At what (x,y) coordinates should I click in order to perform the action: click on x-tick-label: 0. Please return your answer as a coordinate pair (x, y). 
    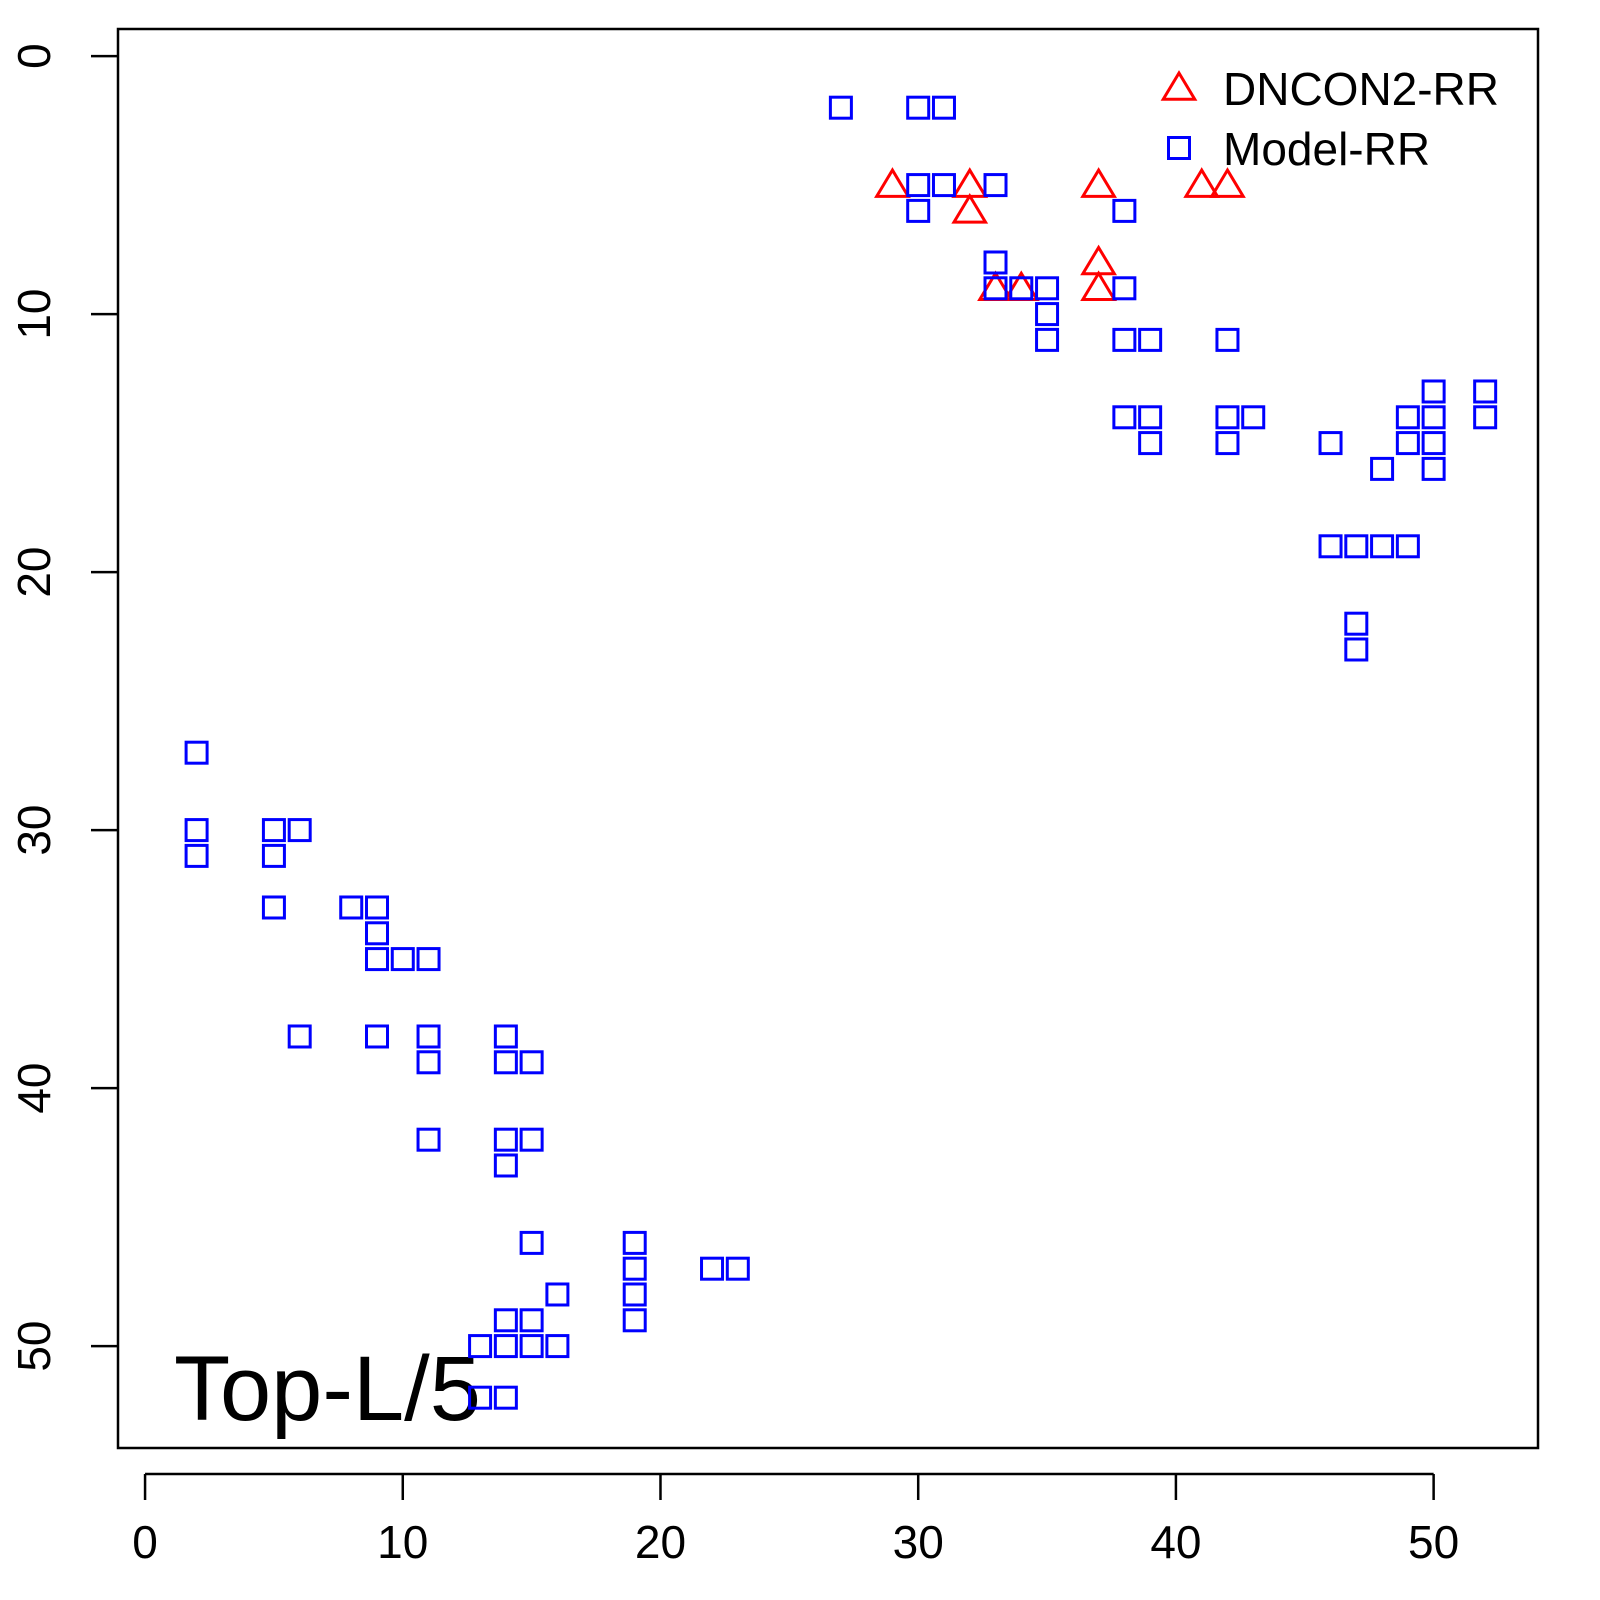
    Looking at the image, I should click on (145, 1542).